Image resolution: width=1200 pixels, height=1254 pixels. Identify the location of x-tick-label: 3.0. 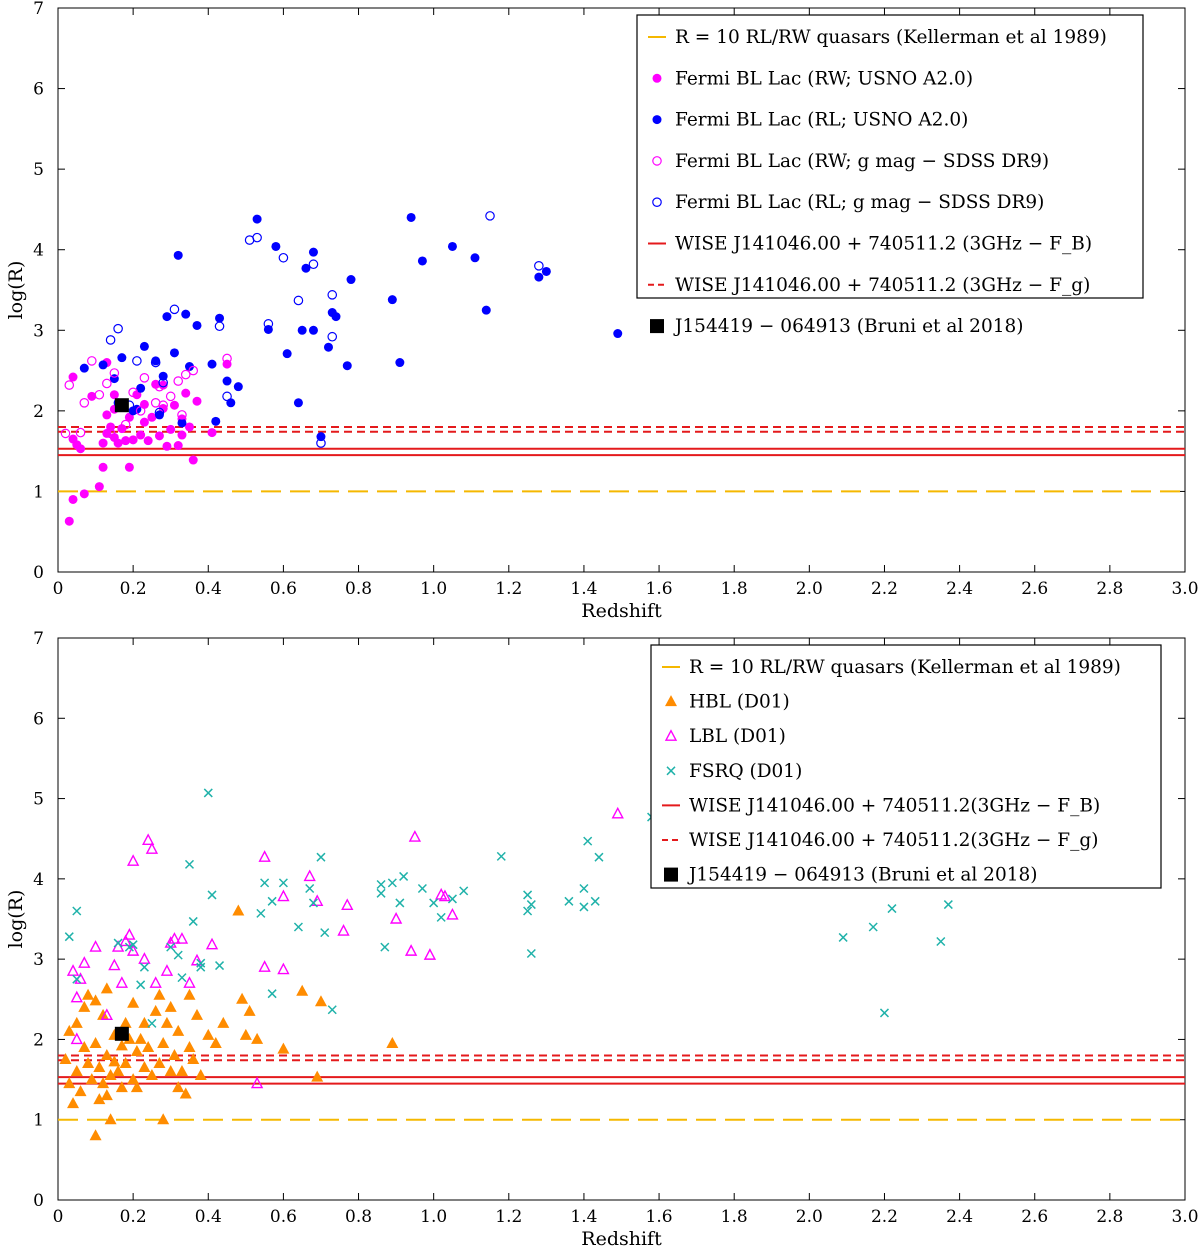
(1184, 1217).